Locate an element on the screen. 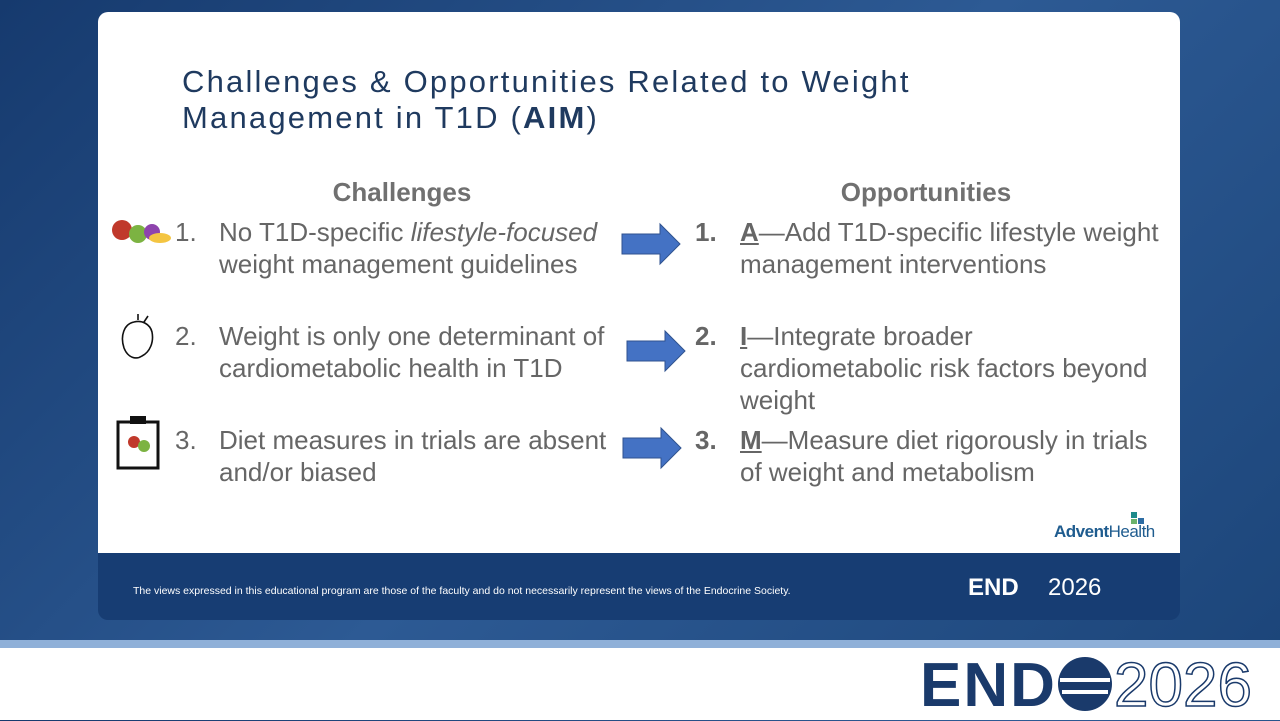  health-text: Health is located at coordinates (1132, 531).